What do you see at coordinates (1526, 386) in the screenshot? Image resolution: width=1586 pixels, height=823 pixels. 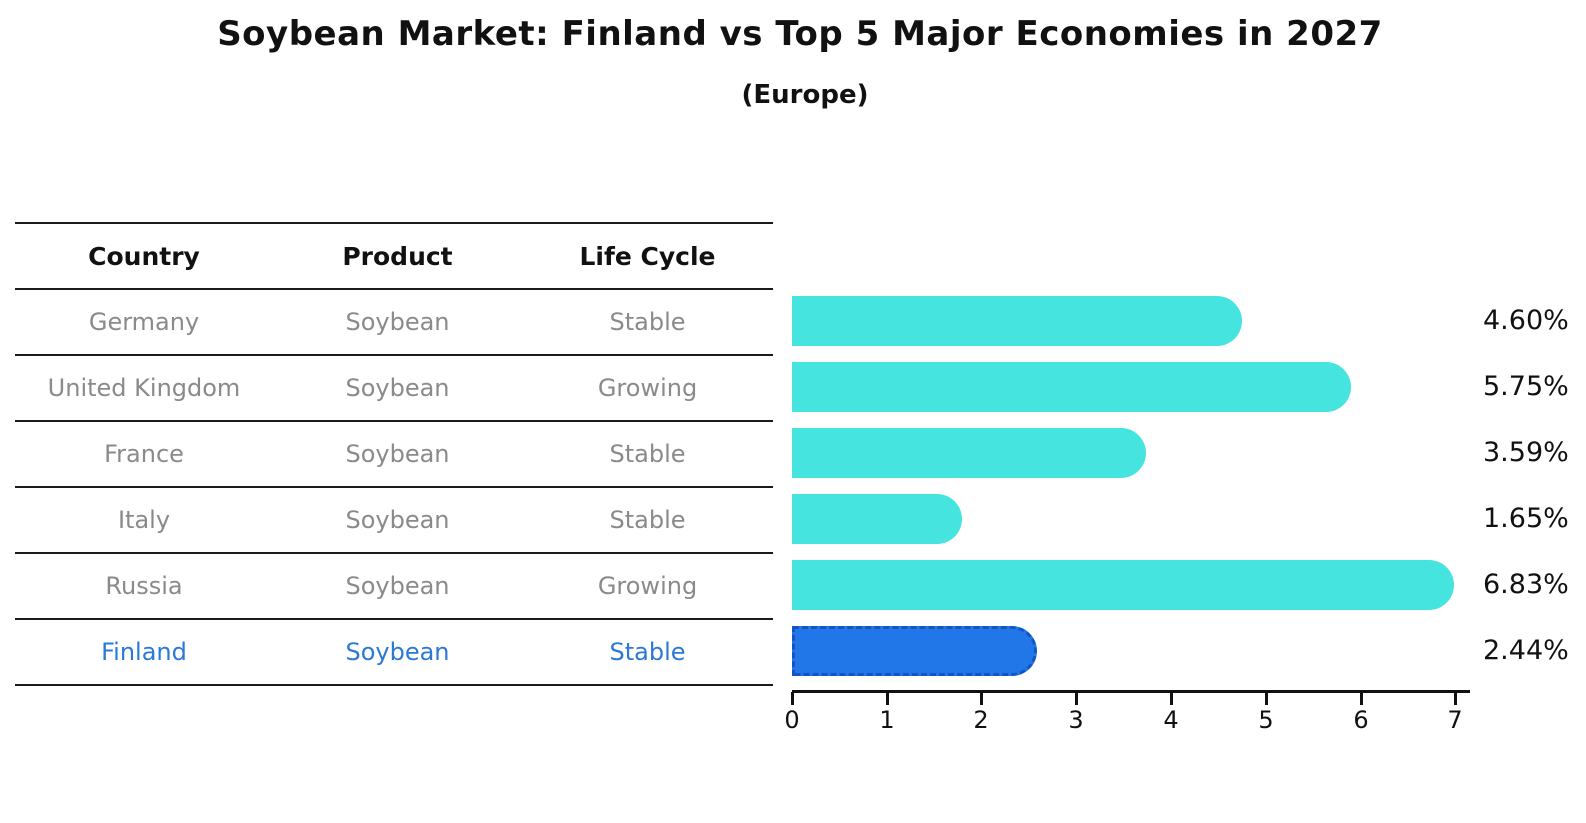 I see `value-label-united-kingdom: 5.75%` at bounding box center [1526, 386].